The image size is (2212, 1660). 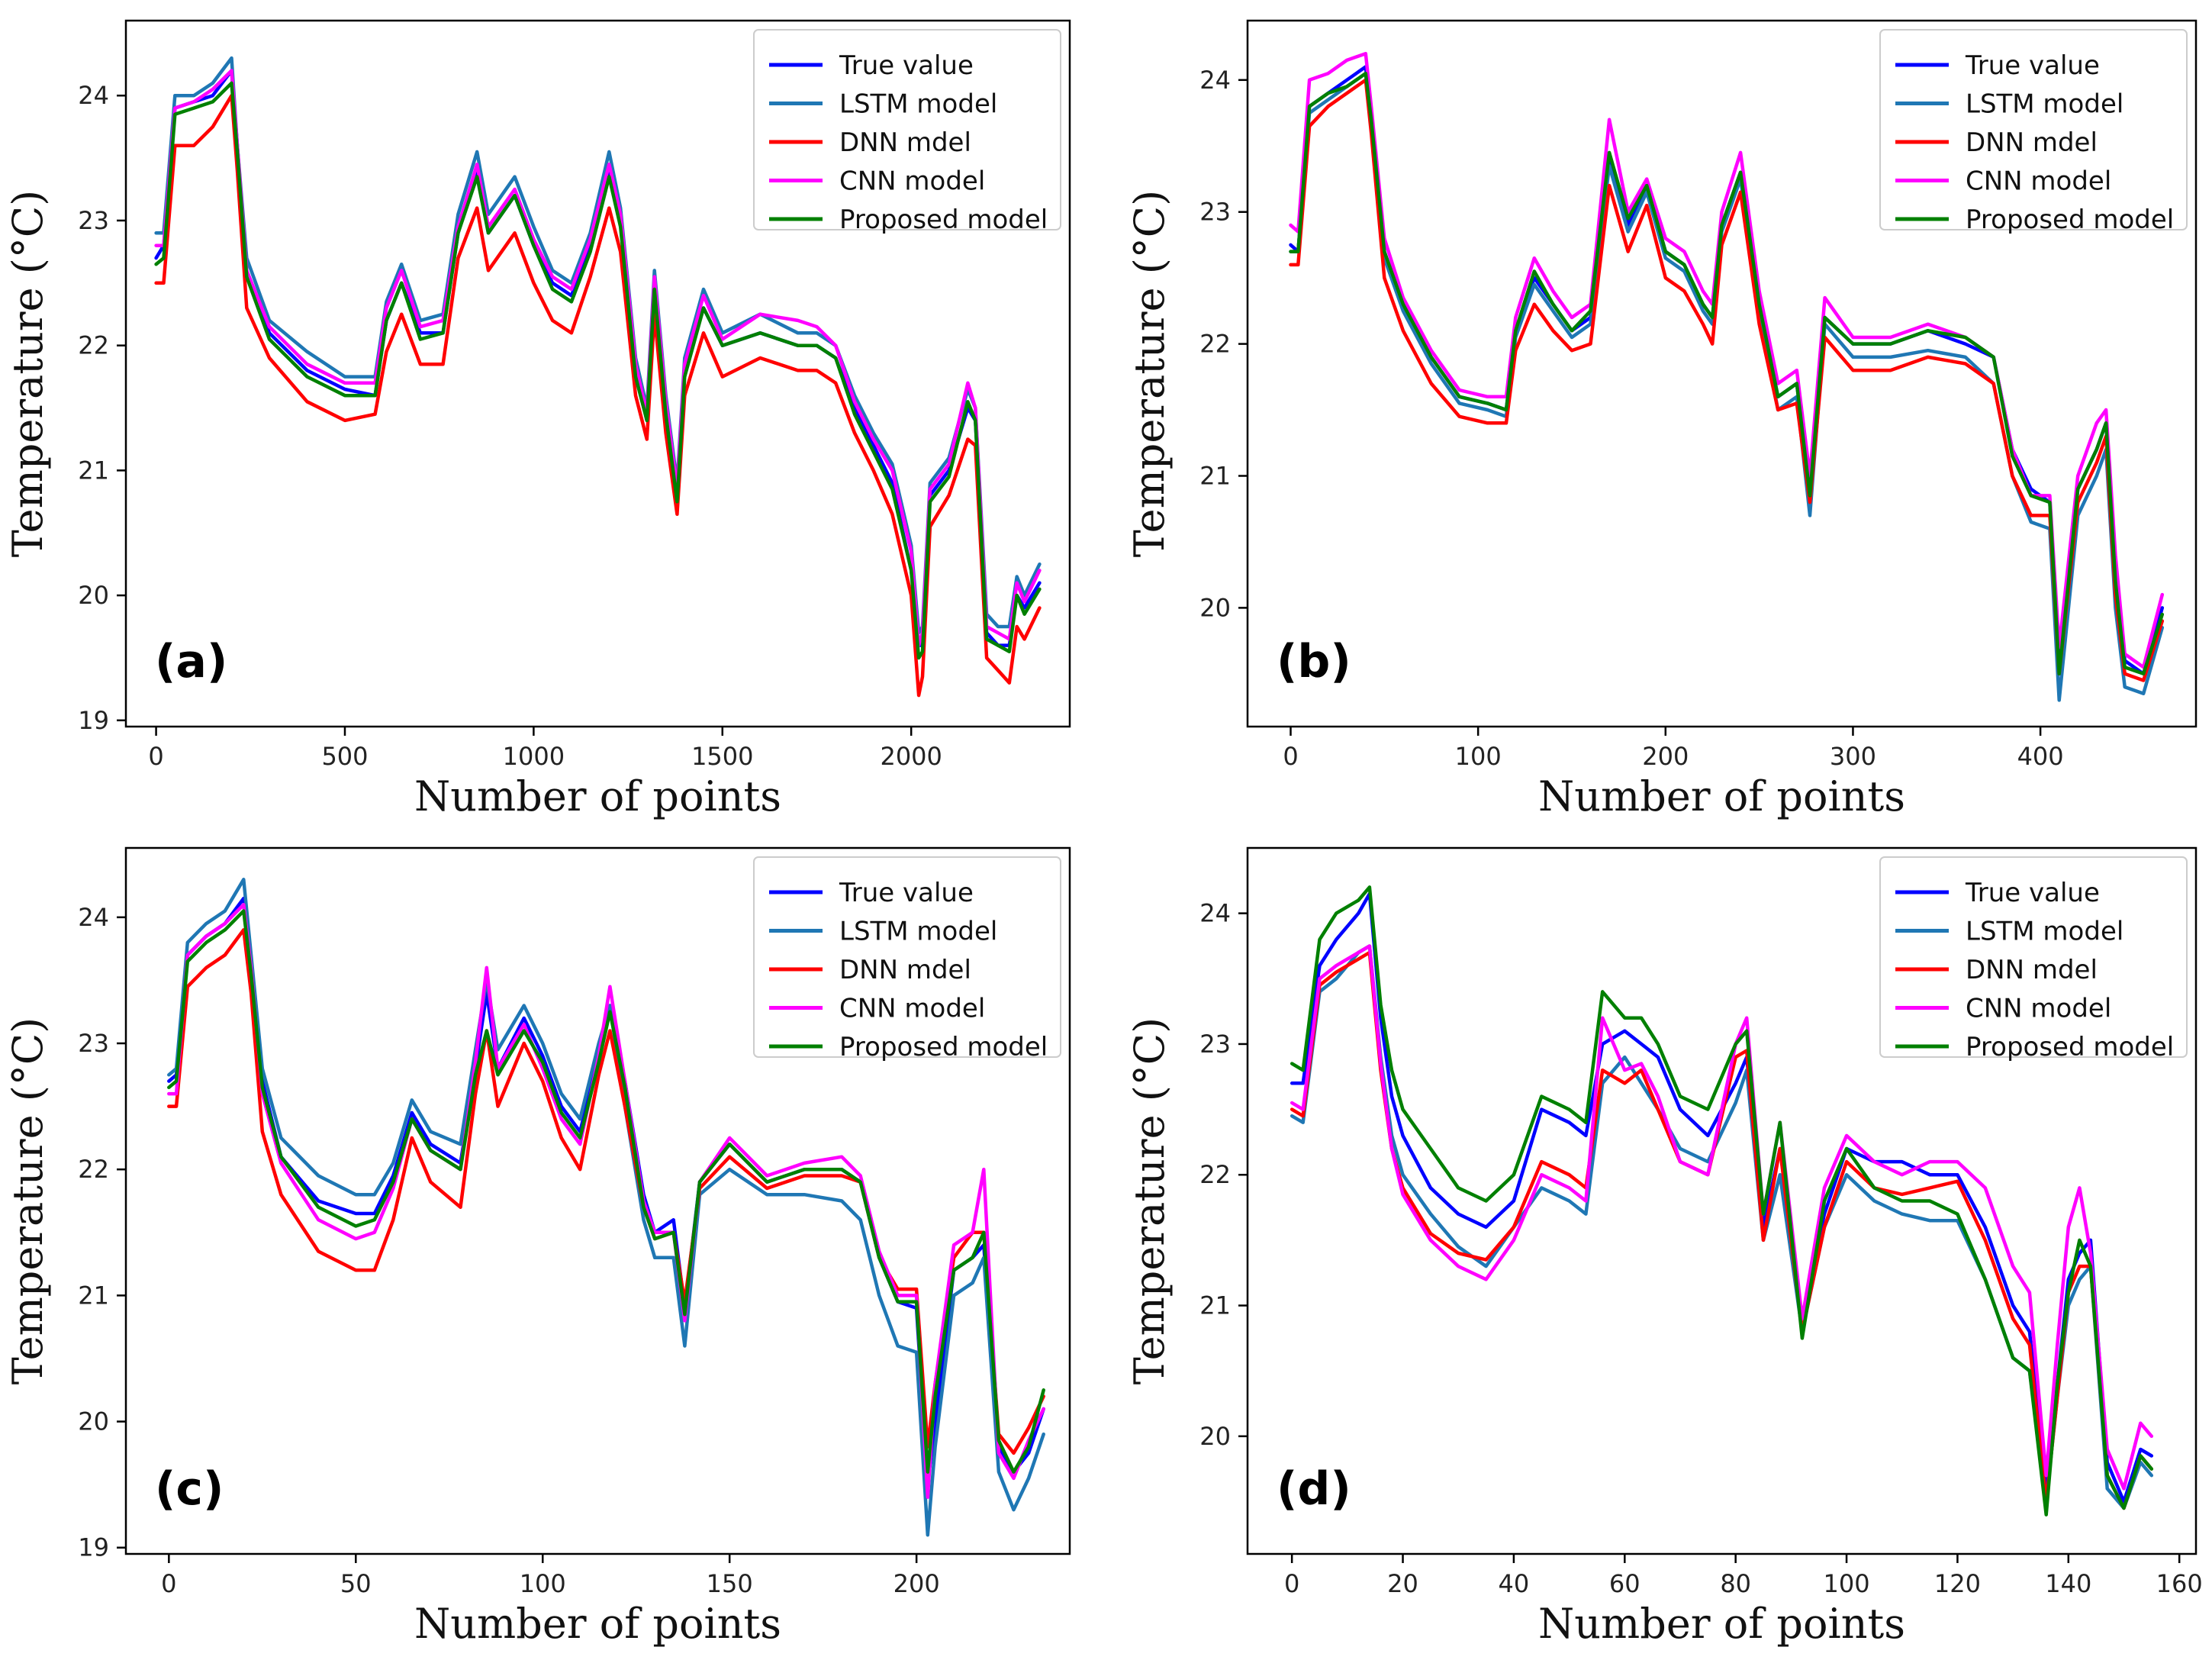 What do you see at coordinates (1957, 1583) in the screenshot?
I see `x-tick-label: 120` at bounding box center [1957, 1583].